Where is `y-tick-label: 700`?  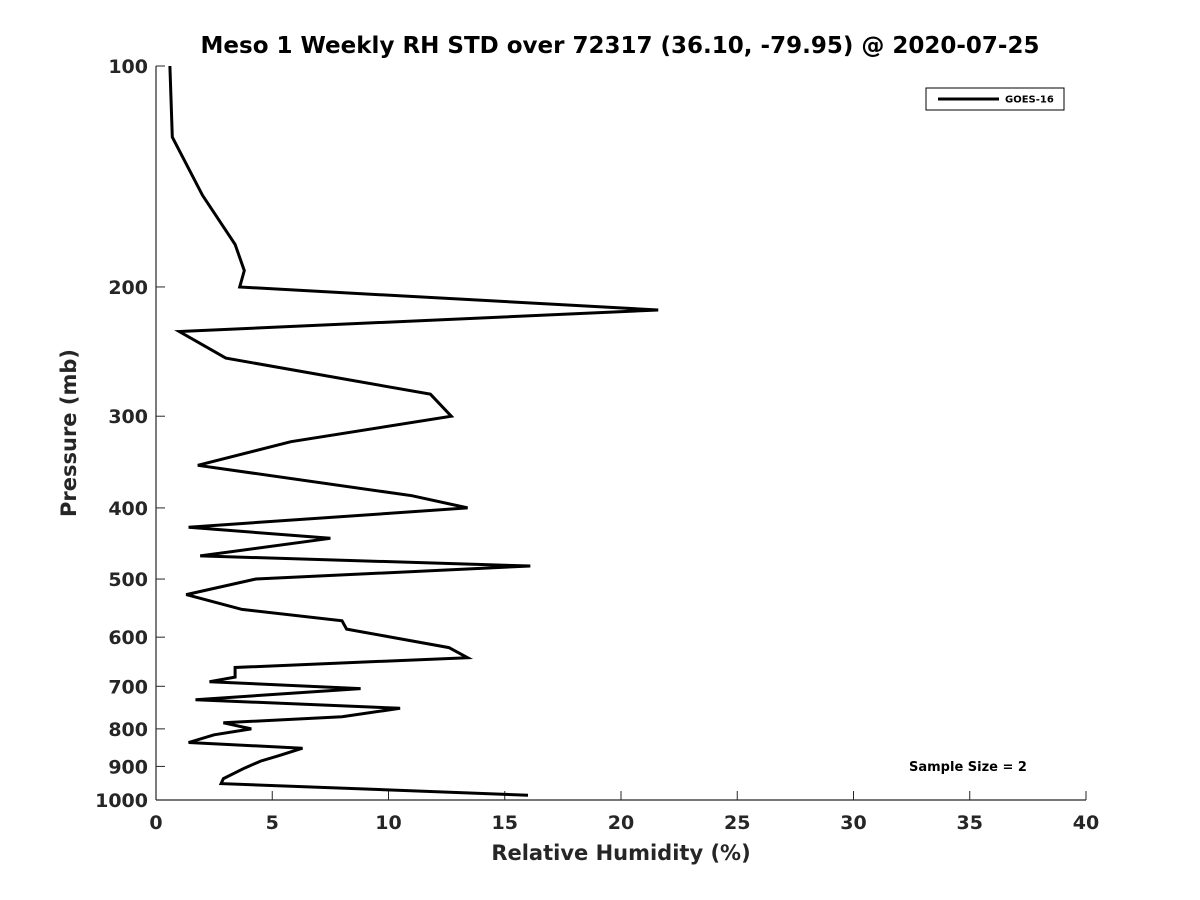 y-tick-label: 700 is located at coordinates (128, 687).